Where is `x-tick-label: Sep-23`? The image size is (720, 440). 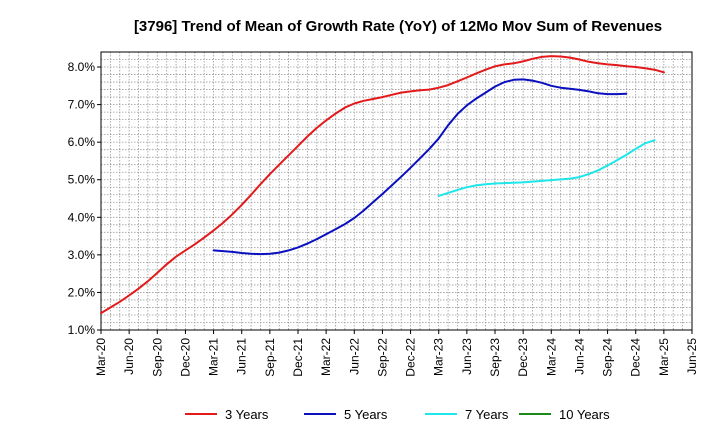
x-tick-label: Sep-23 is located at coordinates (495, 357).